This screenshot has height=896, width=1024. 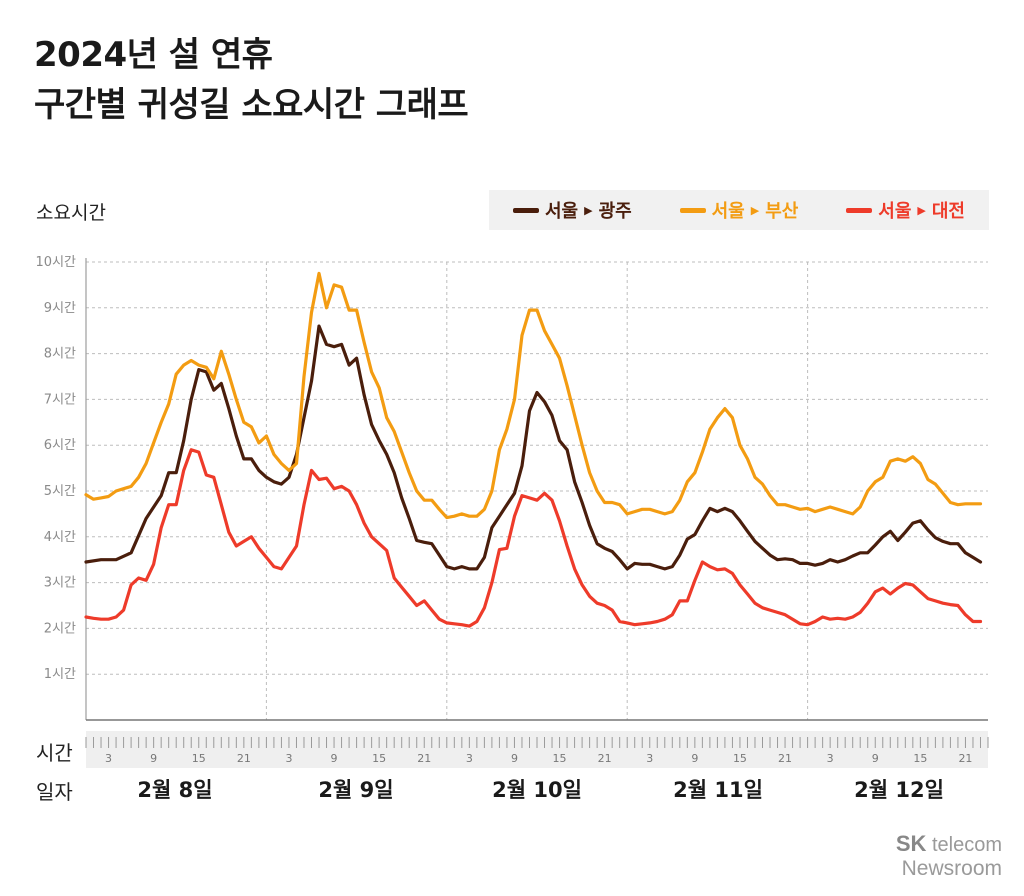 What do you see at coordinates (718, 790) in the screenshot?
I see `day-label: 2월 11일` at bounding box center [718, 790].